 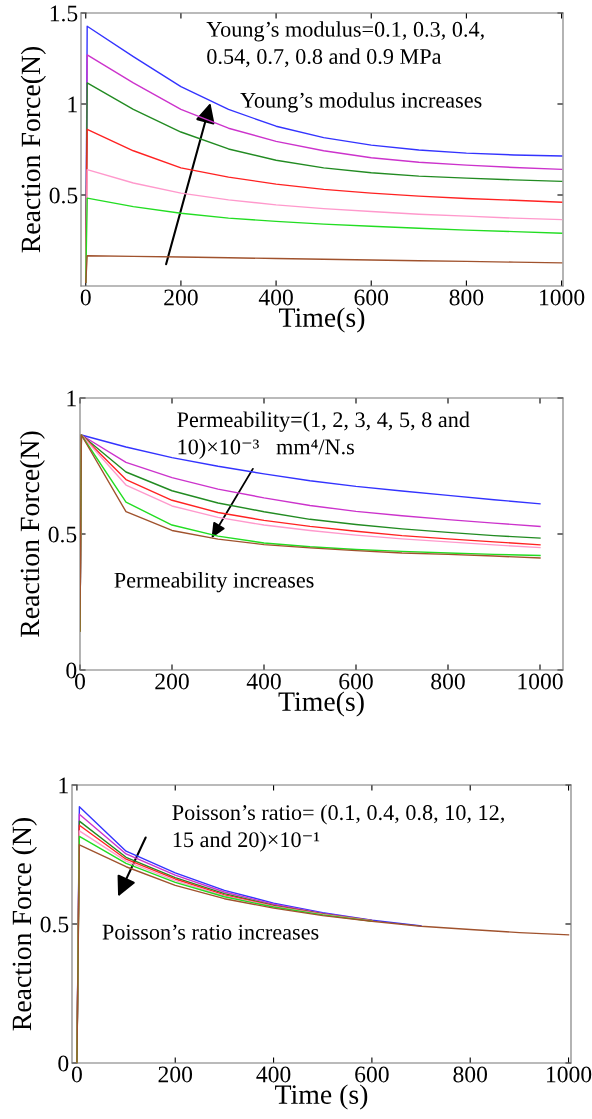 What do you see at coordinates (210, 932) in the screenshot?
I see `annotation: Poisson’s ratio increases` at bounding box center [210, 932].